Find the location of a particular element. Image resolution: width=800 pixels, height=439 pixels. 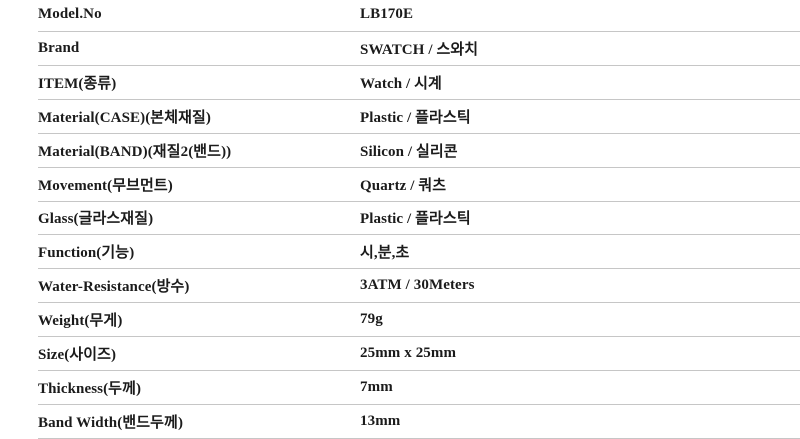

spec-label: Model.No is located at coordinates (70, 13).